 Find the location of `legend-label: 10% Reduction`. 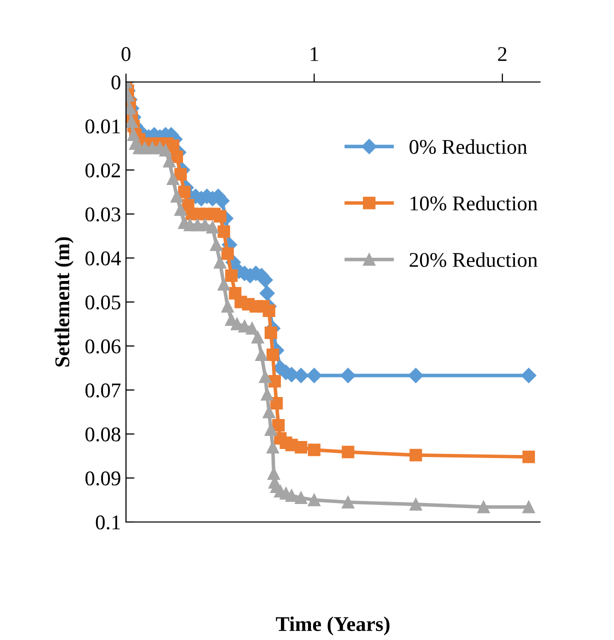

legend-label: 10% Reduction is located at coordinates (474, 203).